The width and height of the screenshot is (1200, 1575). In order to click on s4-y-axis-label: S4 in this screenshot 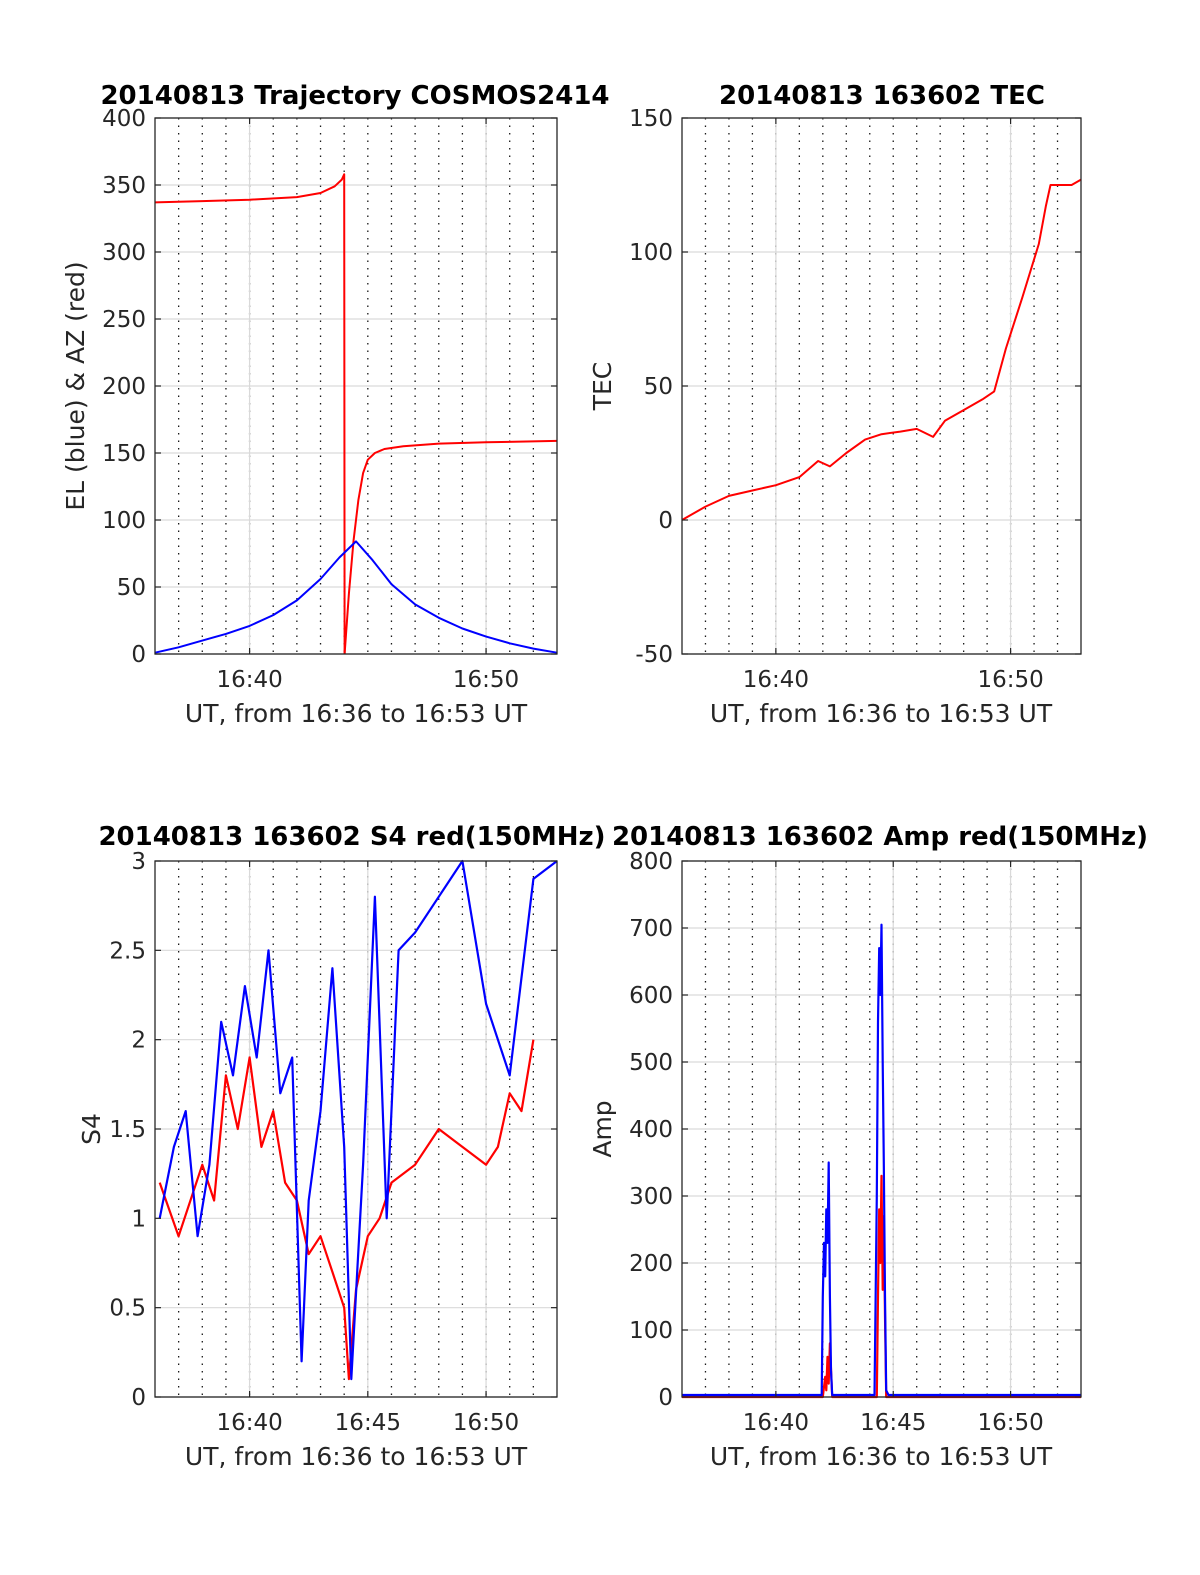, I will do `click(91, 1129)`.